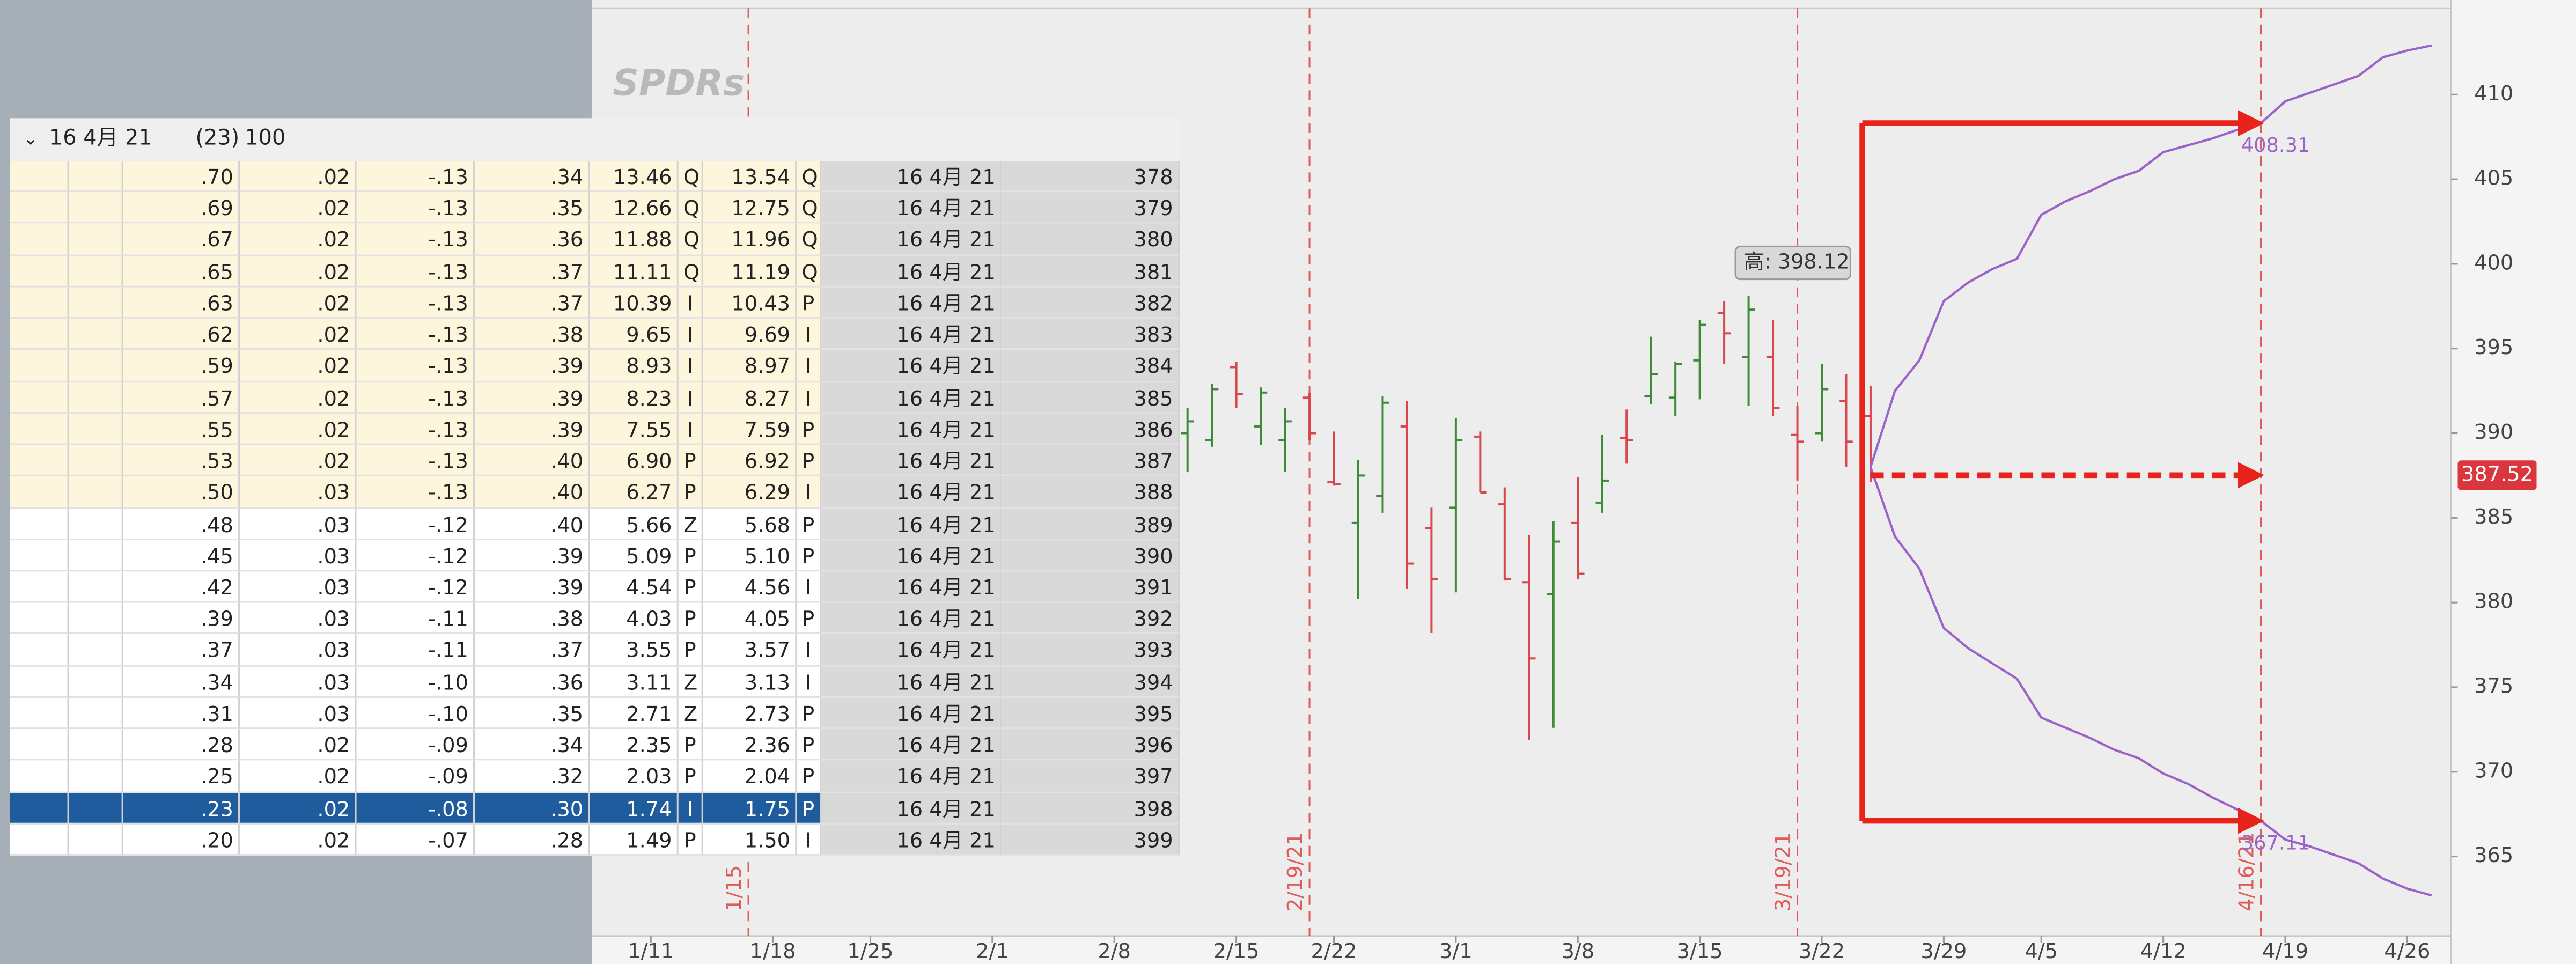 The height and width of the screenshot is (964, 2576). Describe the element at coordinates (1091, 619) in the screenshot. I see `cell: 392` at that location.